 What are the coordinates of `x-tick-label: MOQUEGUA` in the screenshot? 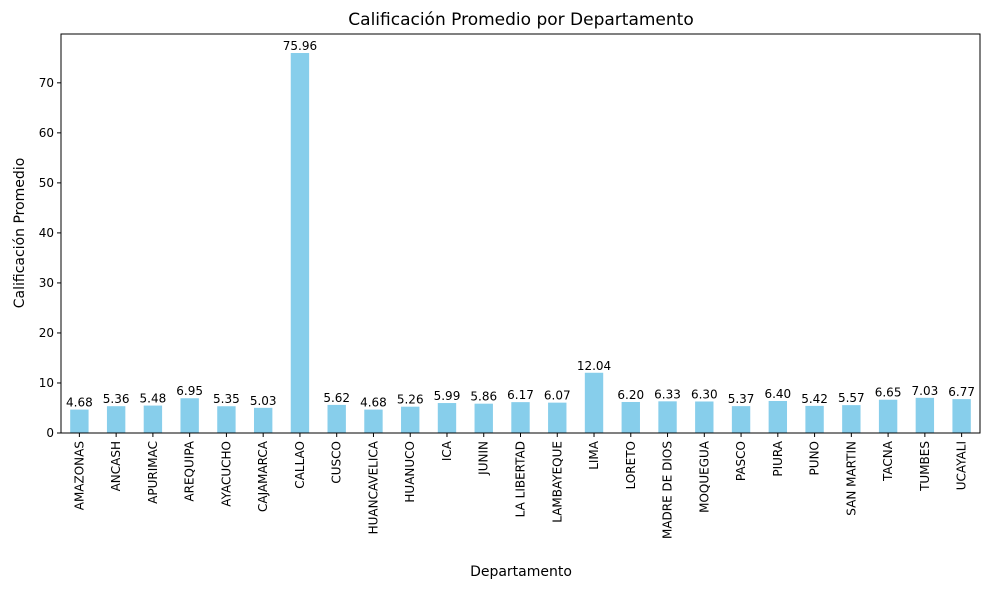 It's located at (704, 476).